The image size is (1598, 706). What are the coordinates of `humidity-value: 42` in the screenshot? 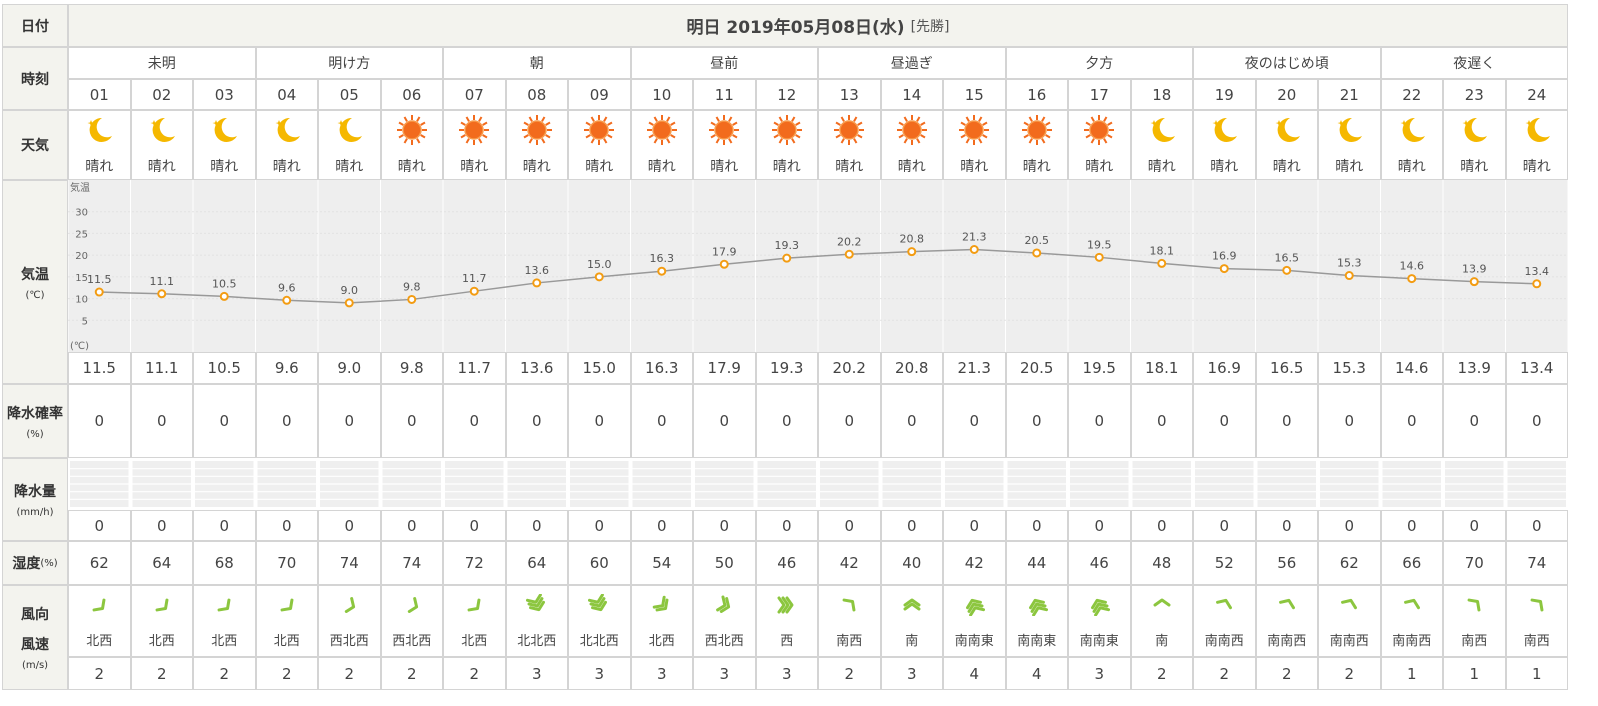 It's located at (974, 563).